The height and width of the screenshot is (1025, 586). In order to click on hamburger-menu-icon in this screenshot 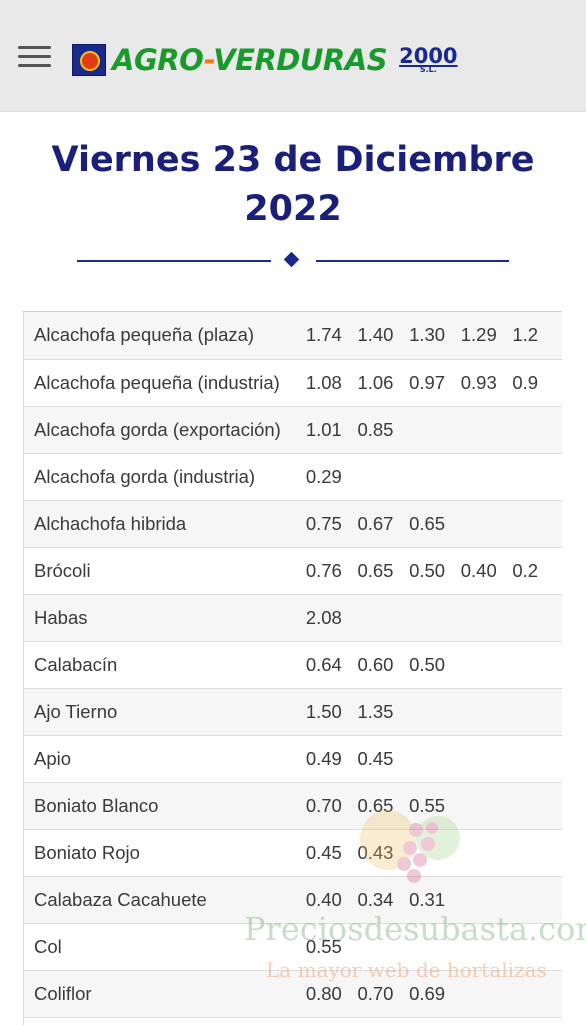, I will do `click(34, 58)`.